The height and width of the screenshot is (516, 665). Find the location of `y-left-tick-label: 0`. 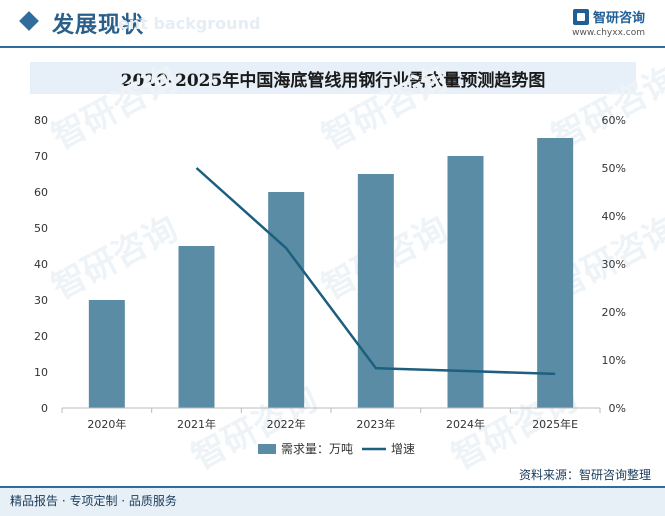

y-left-tick-label: 0 is located at coordinates (44, 408).